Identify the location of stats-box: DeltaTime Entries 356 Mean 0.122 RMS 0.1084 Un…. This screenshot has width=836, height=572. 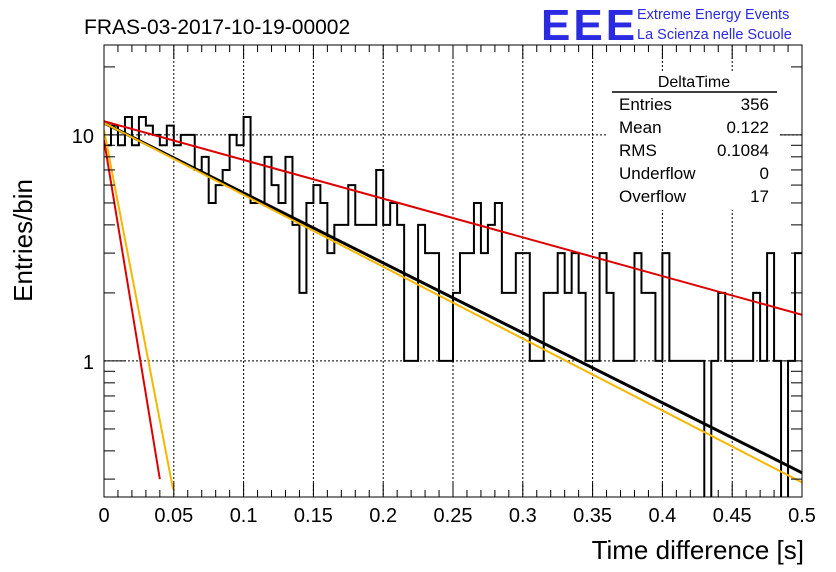
(694, 141).